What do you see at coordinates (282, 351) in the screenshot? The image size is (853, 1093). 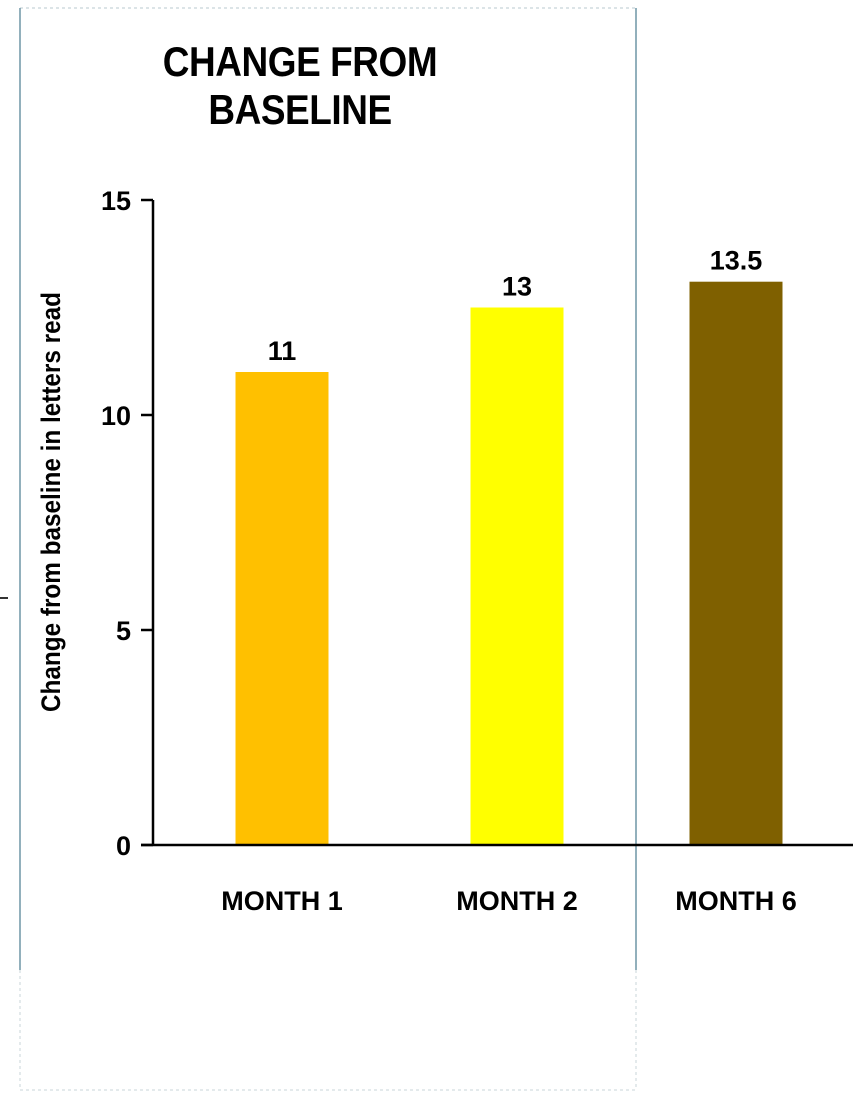 I see `value-label-1: 11` at bounding box center [282, 351].